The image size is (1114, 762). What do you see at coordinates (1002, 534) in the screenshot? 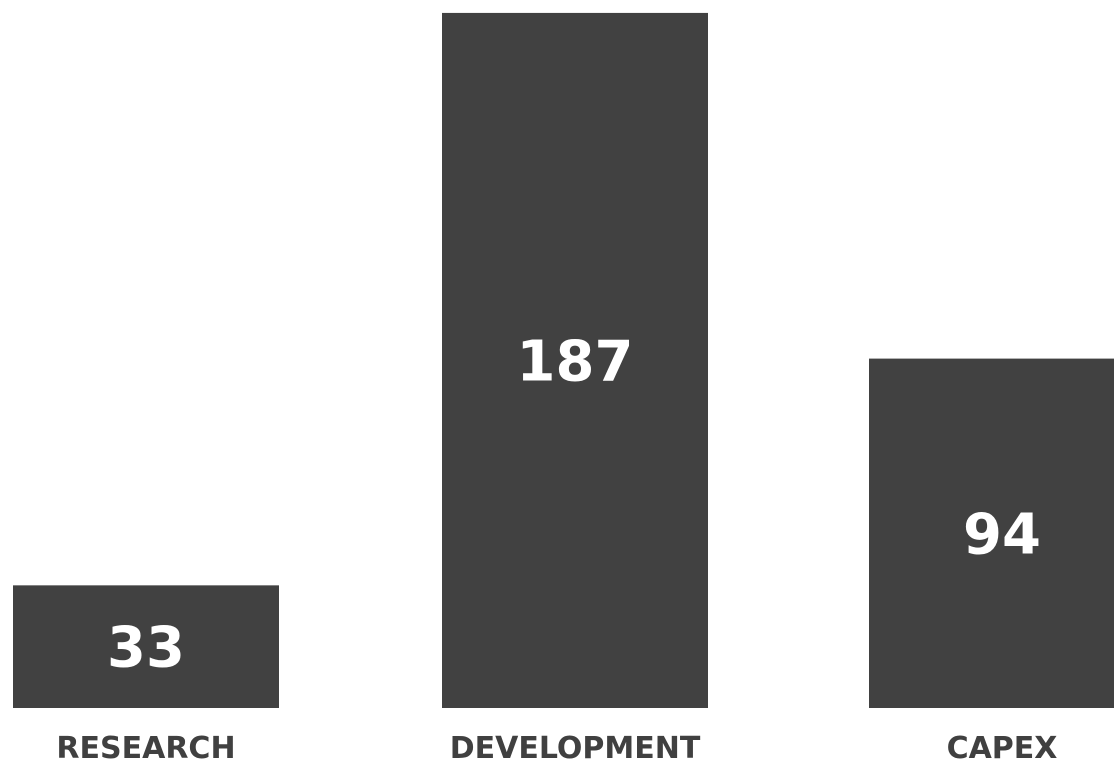
I see `bar-value-label-capex: 94` at bounding box center [1002, 534].